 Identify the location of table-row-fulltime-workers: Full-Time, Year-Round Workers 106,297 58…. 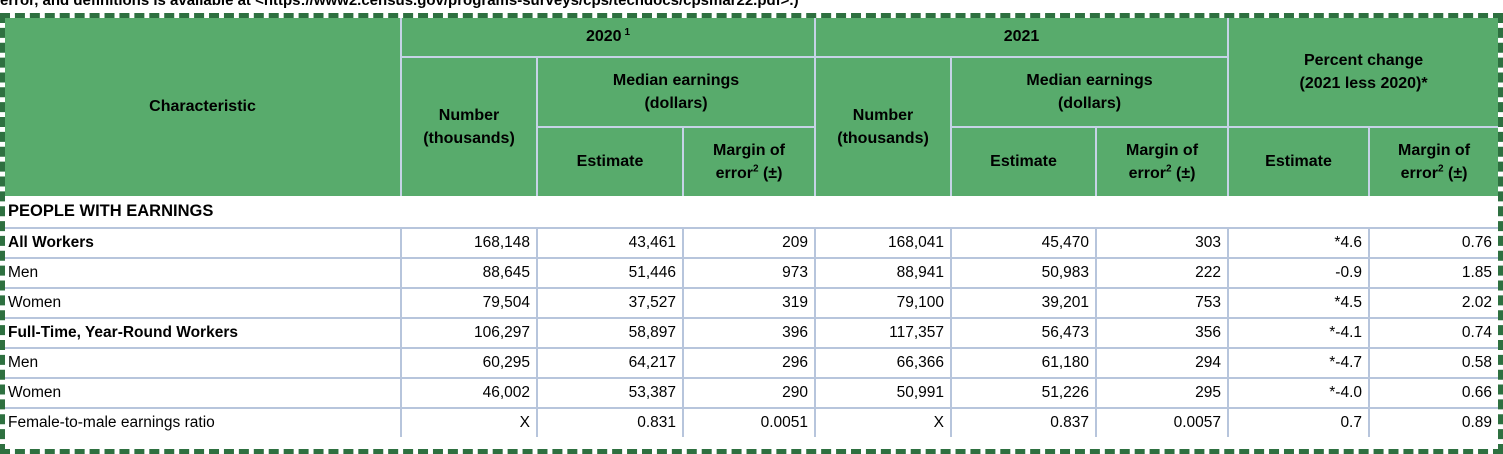
(751, 333).